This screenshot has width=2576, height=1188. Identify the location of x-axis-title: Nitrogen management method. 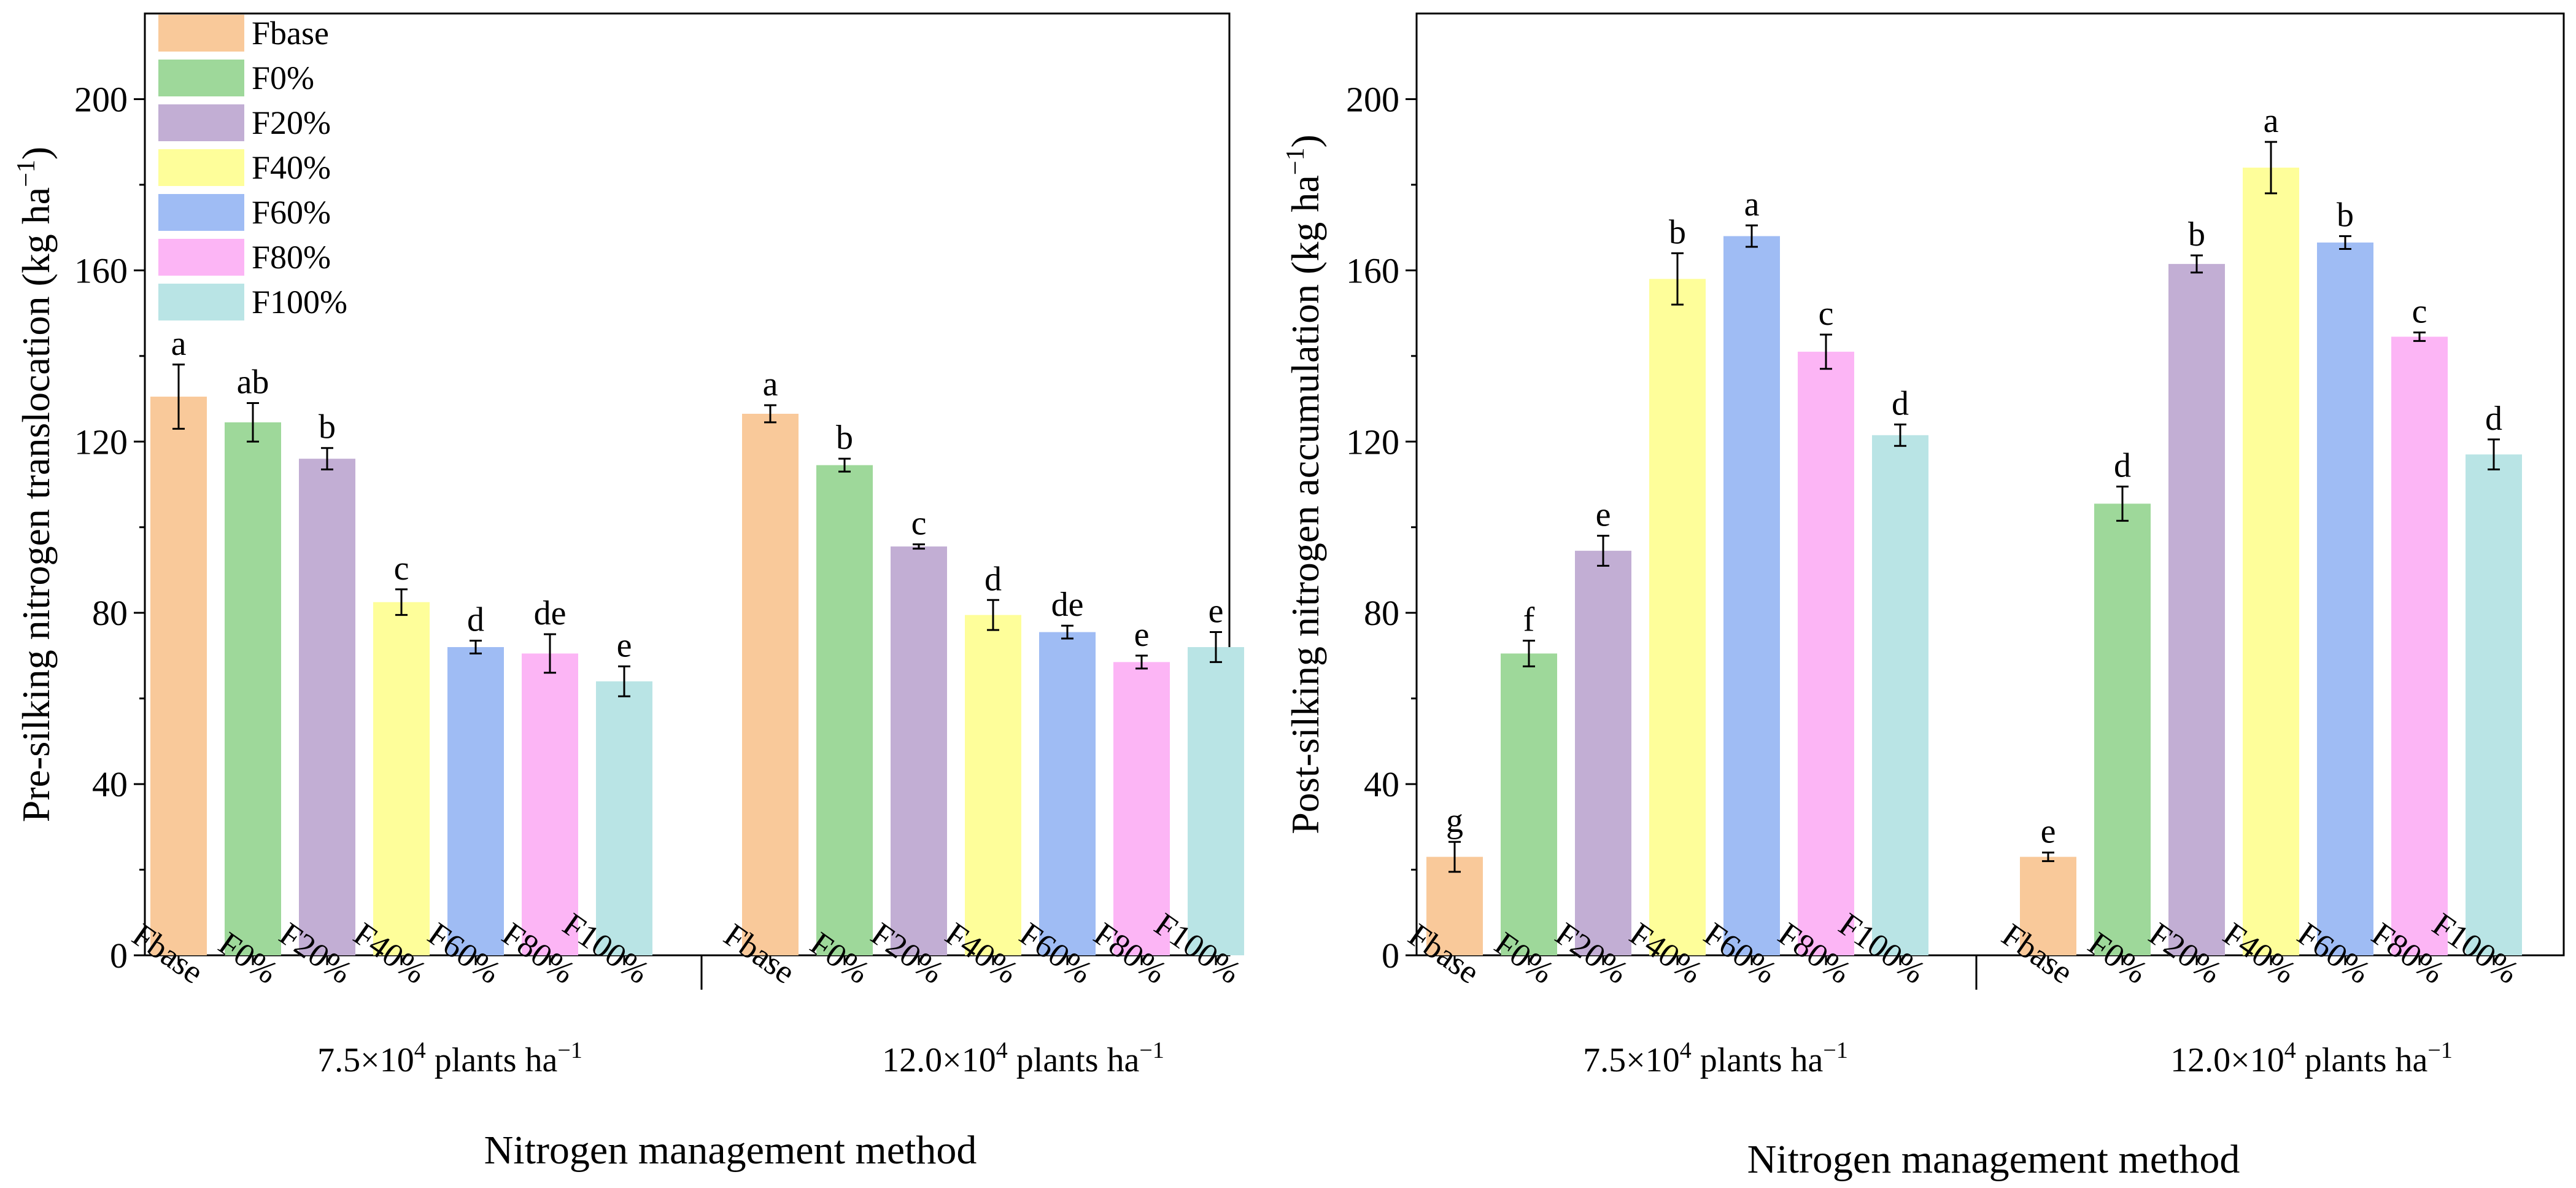
(730, 1151).